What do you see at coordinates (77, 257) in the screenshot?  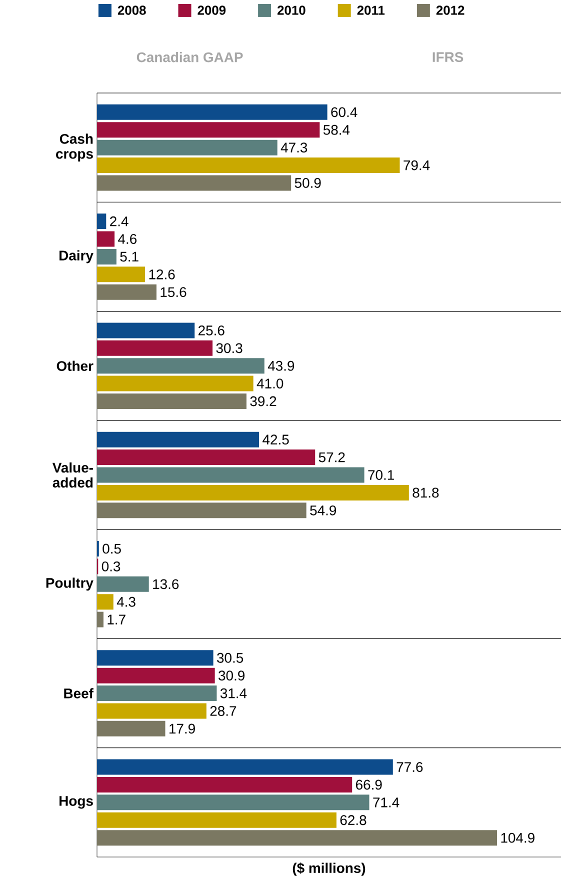 I see `y-tick-label: Dairy` at bounding box center [77, 257].